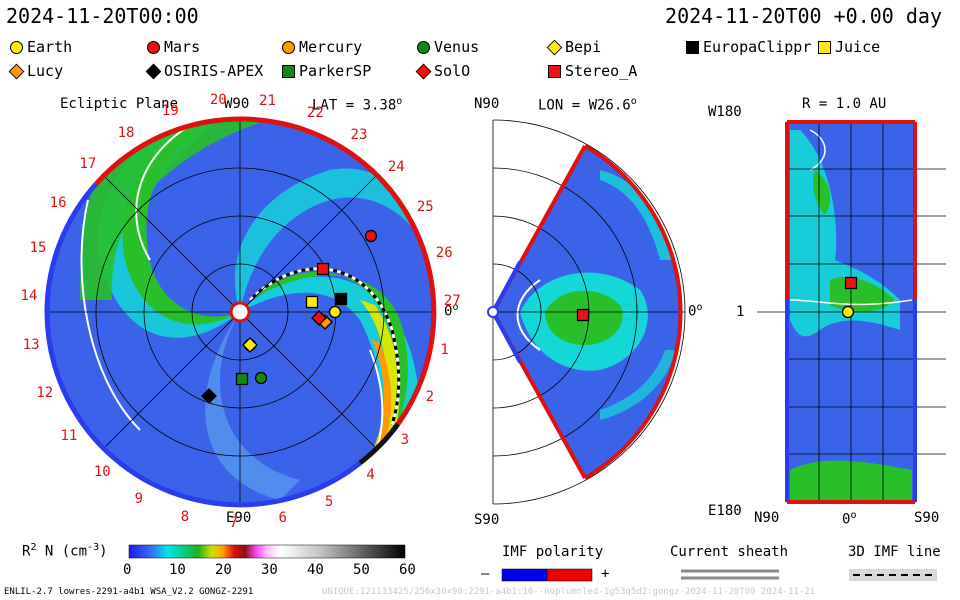 This screenshot has width=960, height=600. Describe the element at coordinates (315, 570) in the screenshot. I see `colorbar-tick-label: 40` at that location.